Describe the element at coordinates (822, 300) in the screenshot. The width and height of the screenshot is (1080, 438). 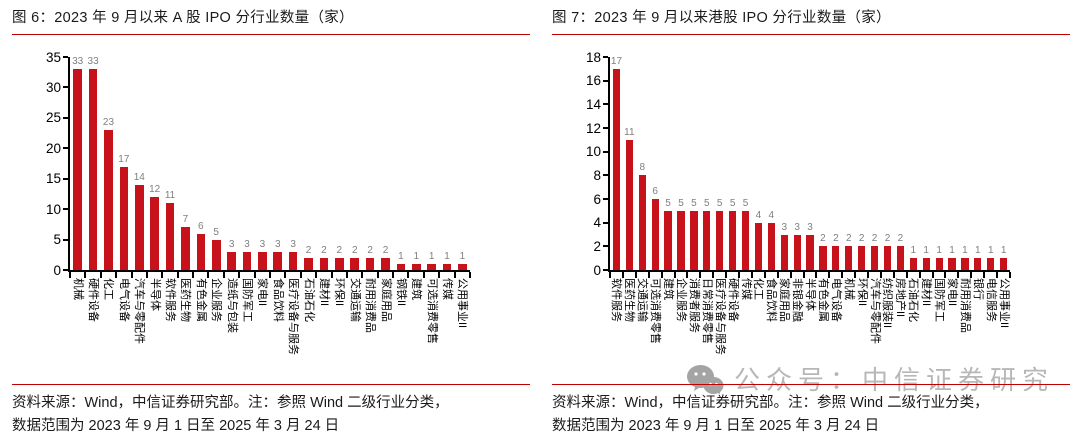
I see `x-category-label-text: 有色金属` at that location.